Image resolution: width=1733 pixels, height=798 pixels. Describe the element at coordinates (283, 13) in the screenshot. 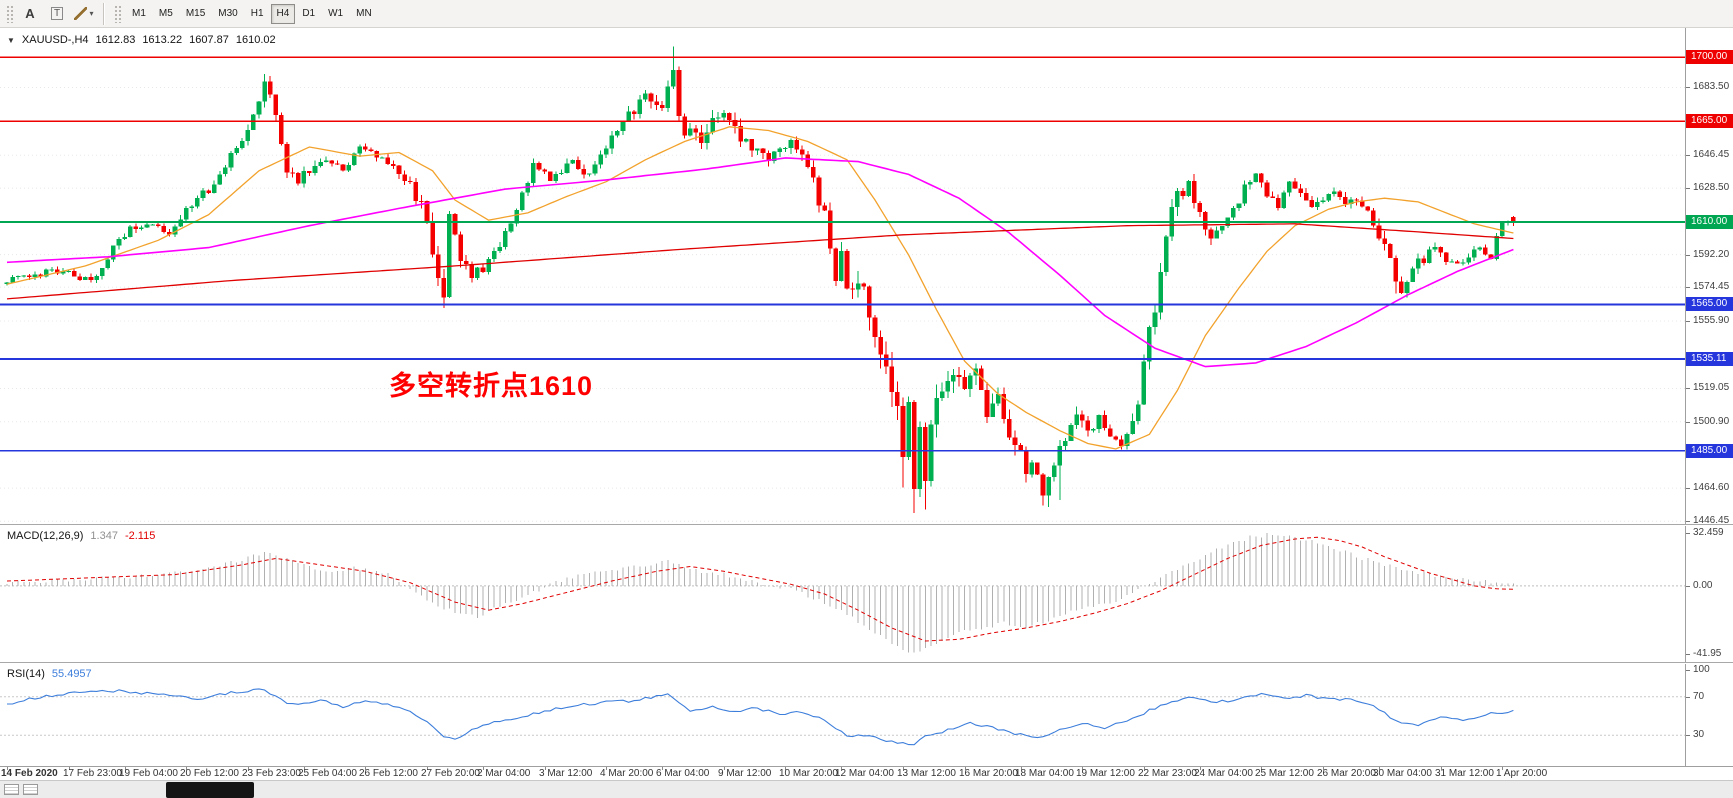

I see `timeframe-button-h4: H4` at that location.